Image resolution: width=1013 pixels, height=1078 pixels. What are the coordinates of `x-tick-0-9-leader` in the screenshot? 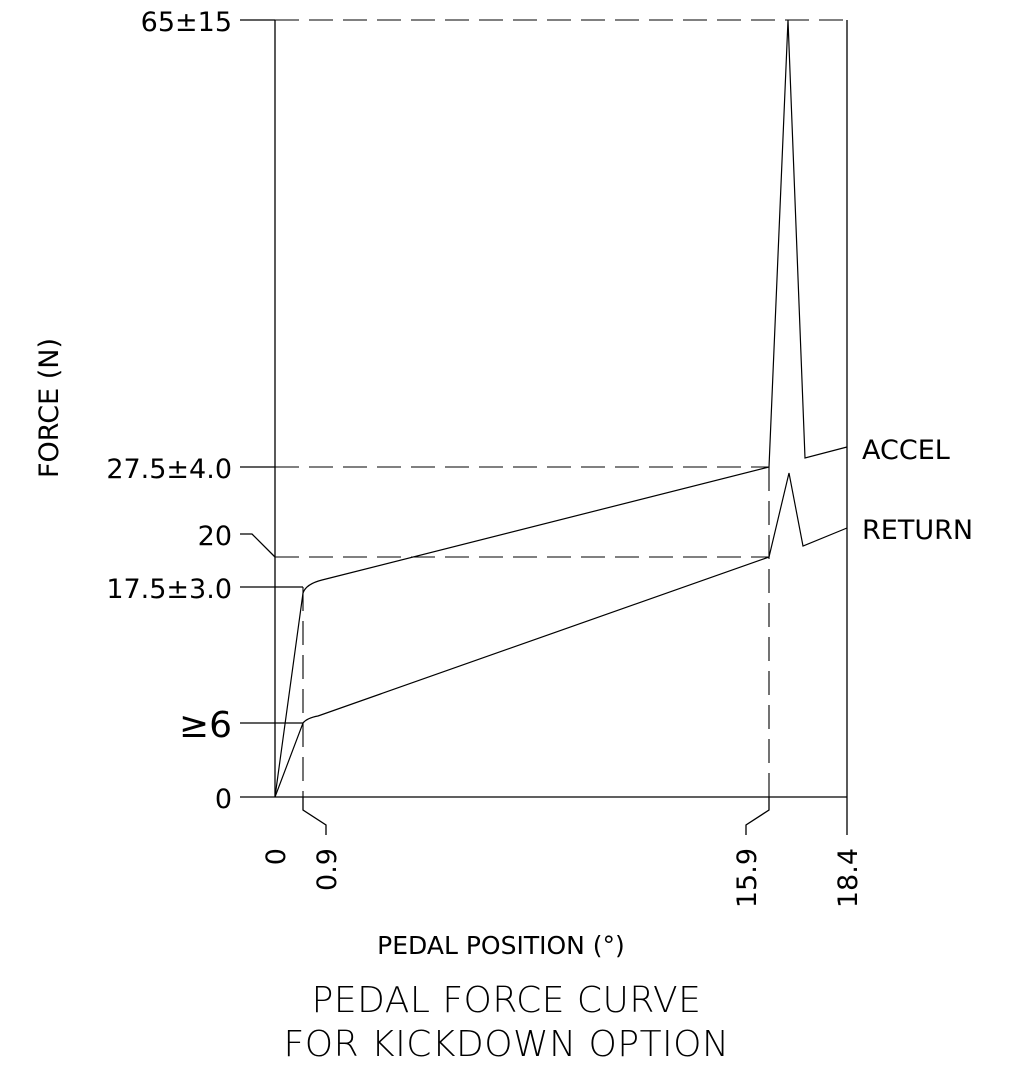 It's located at (314, 816).